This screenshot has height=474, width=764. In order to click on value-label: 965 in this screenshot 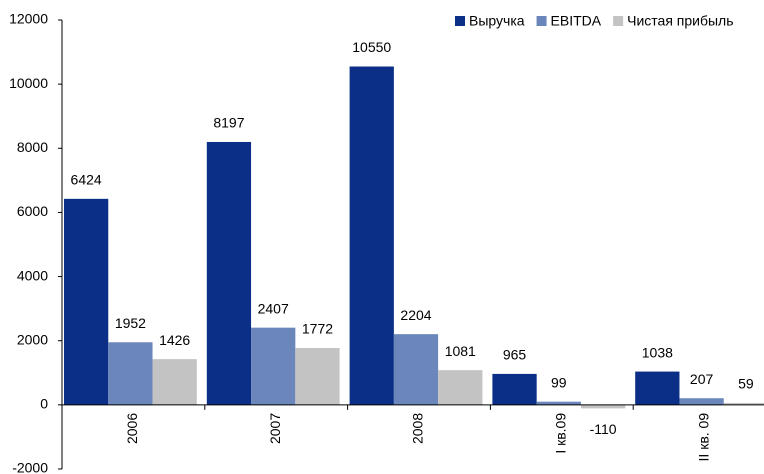, I will do `click(515, 355)`.